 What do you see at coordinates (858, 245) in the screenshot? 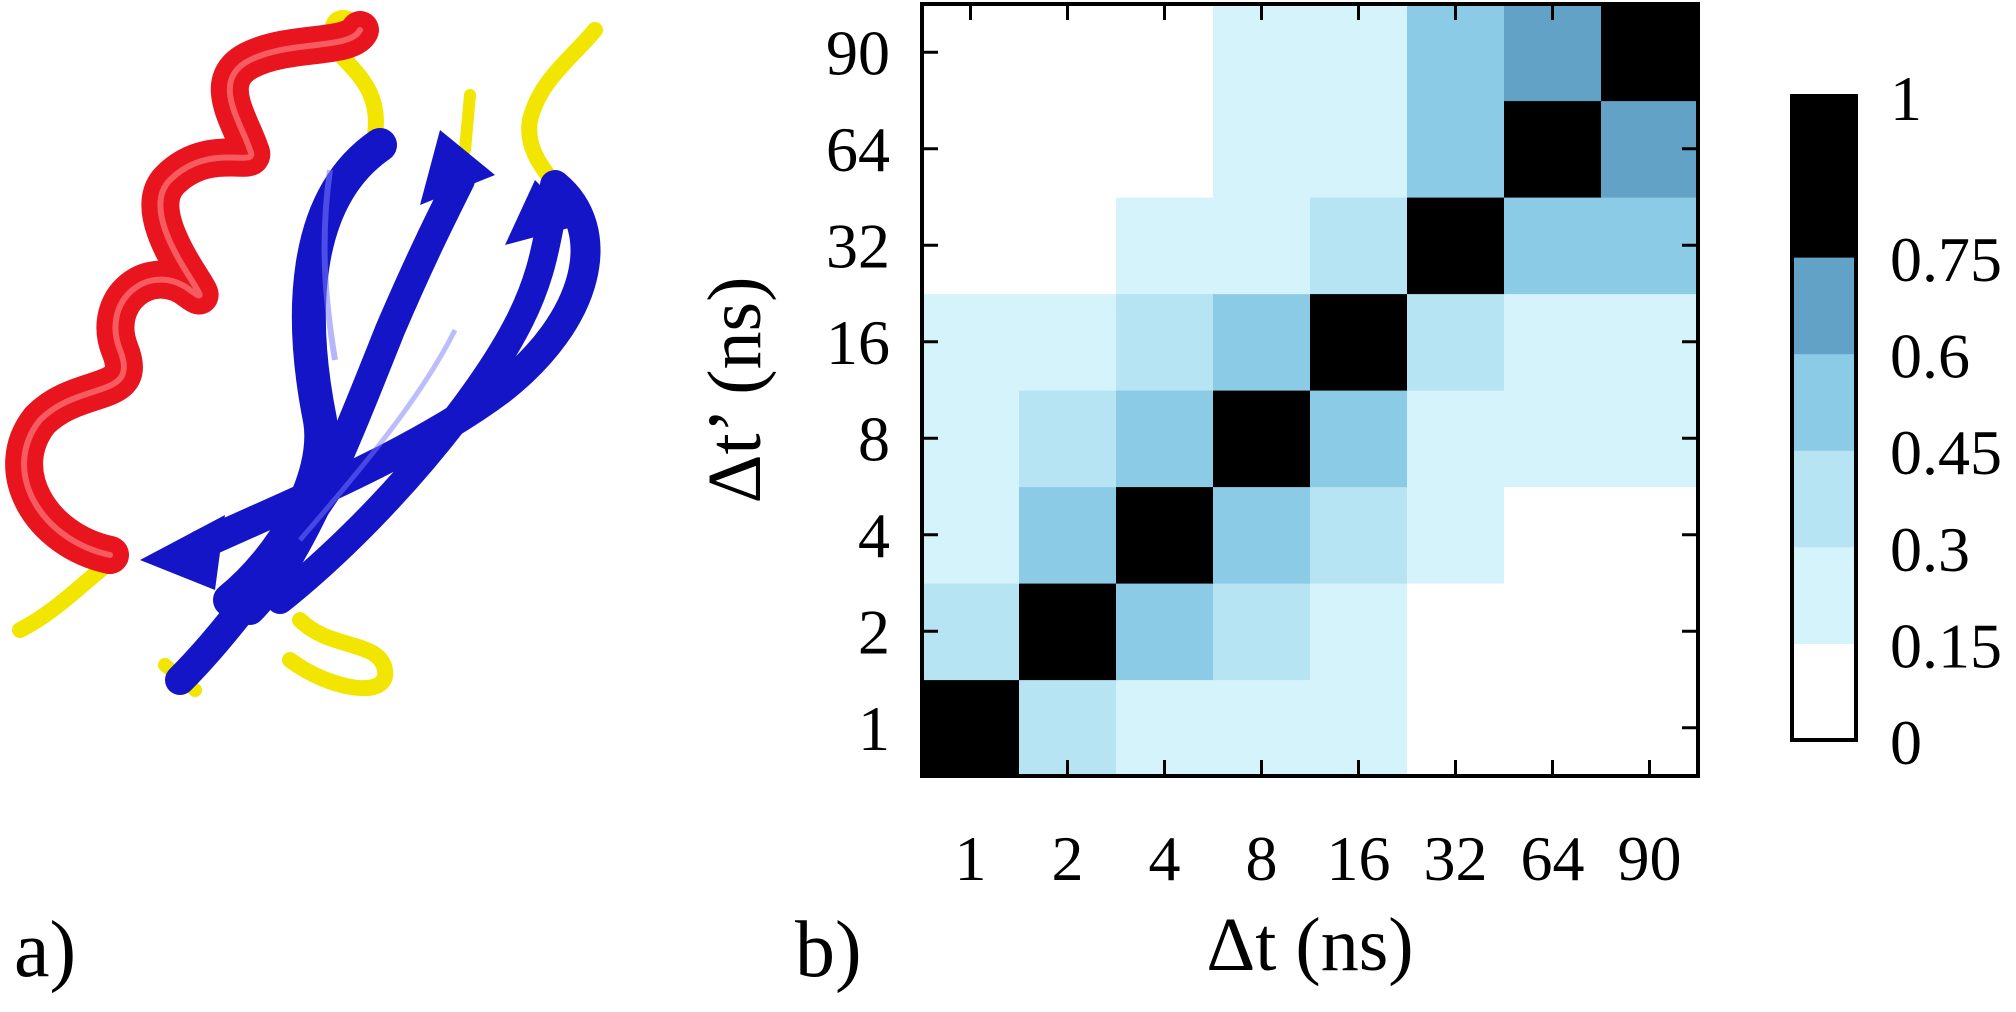
I see `y-tick-label: 32` at bounding box center [858, 245].